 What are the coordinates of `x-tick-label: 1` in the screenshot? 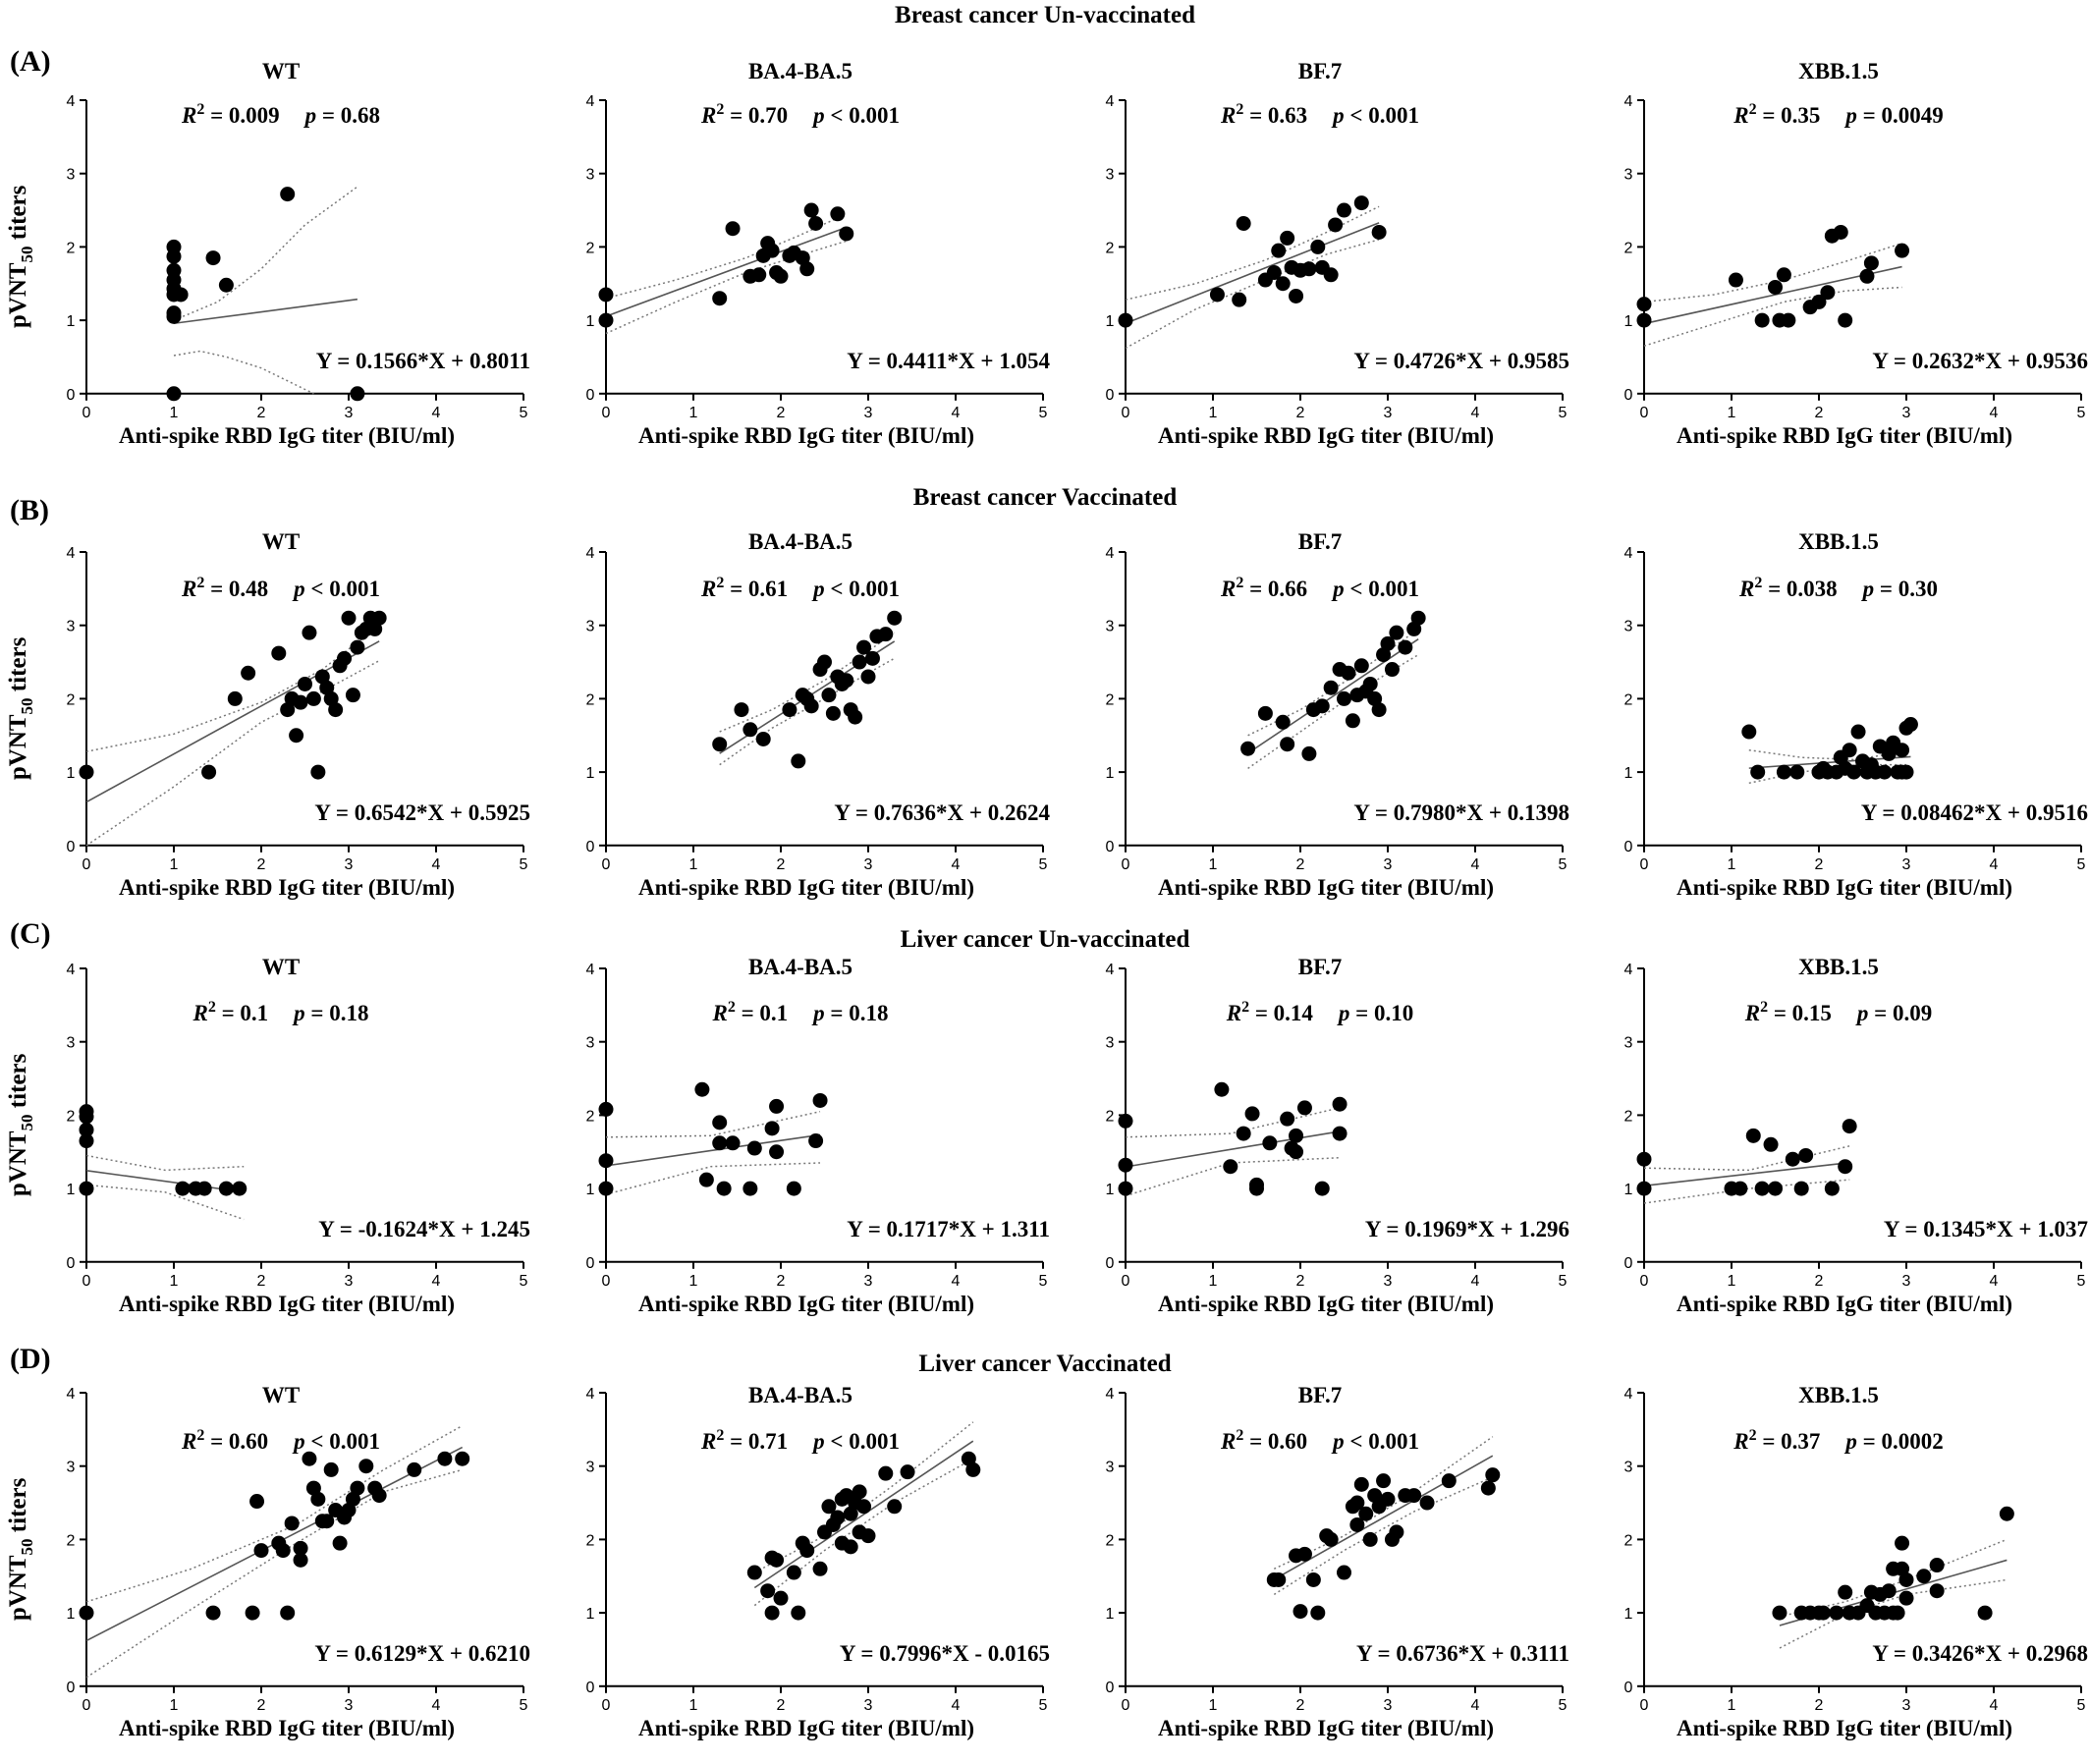 It's located at (693, 864).